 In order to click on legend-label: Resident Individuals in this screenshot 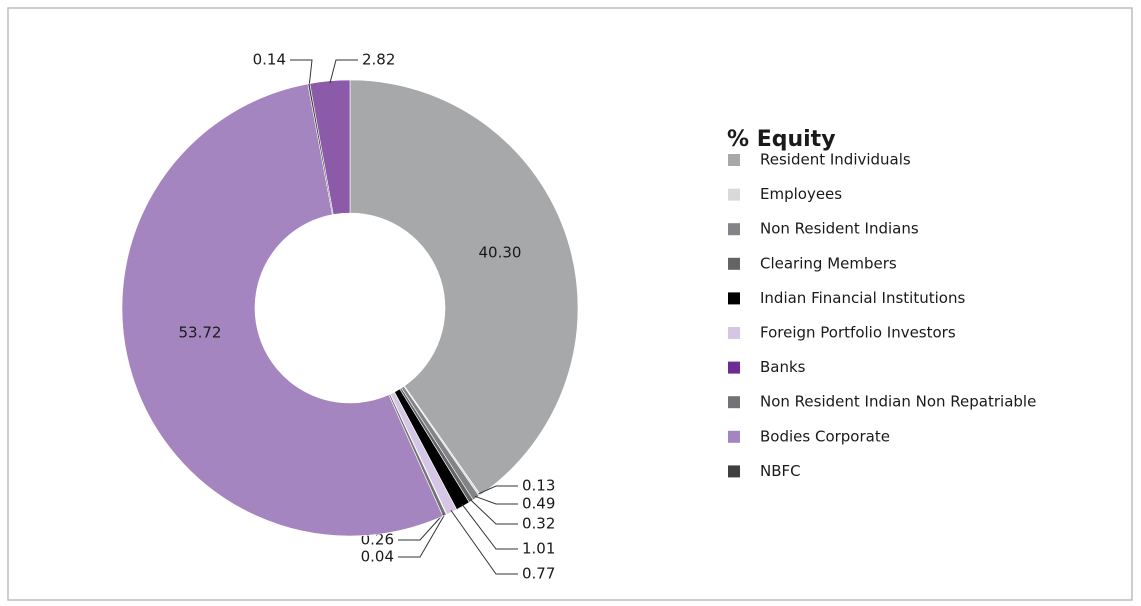, I will do `click(835, 160)`.